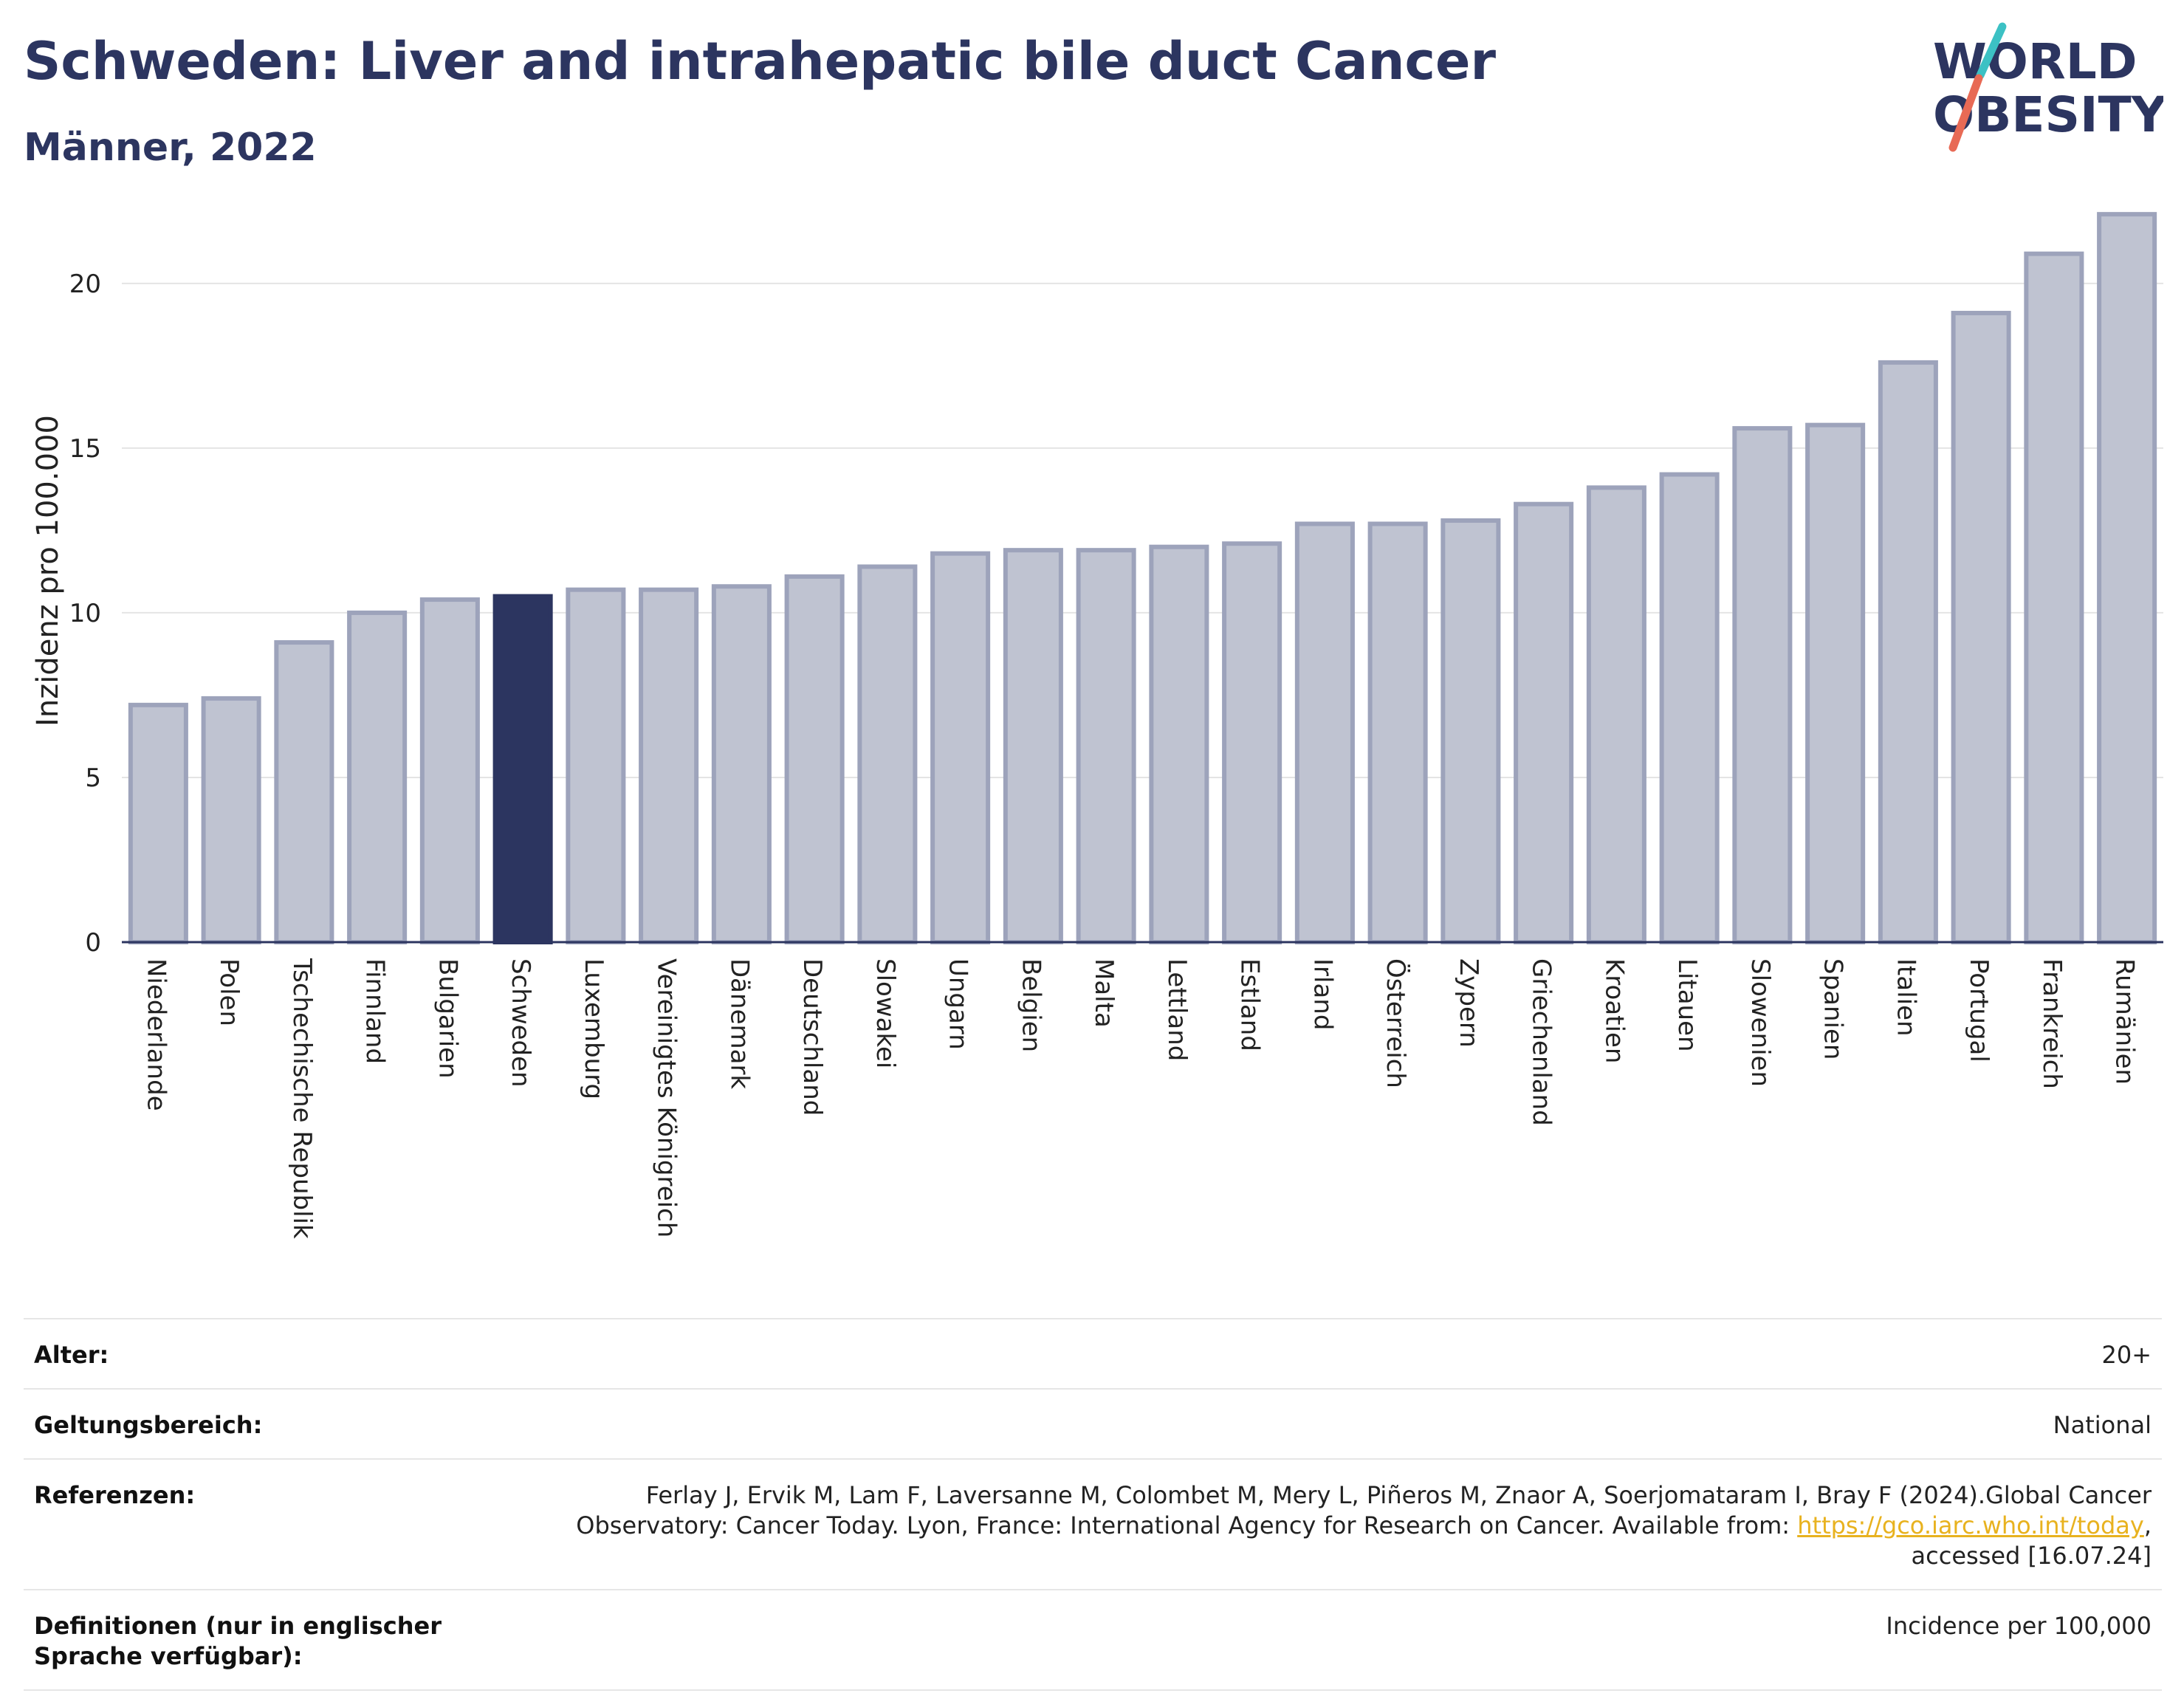  Describe the element at coordinates (1177, 1009) in the screenshot. I see `x-tick-label: Lettland` at that location.